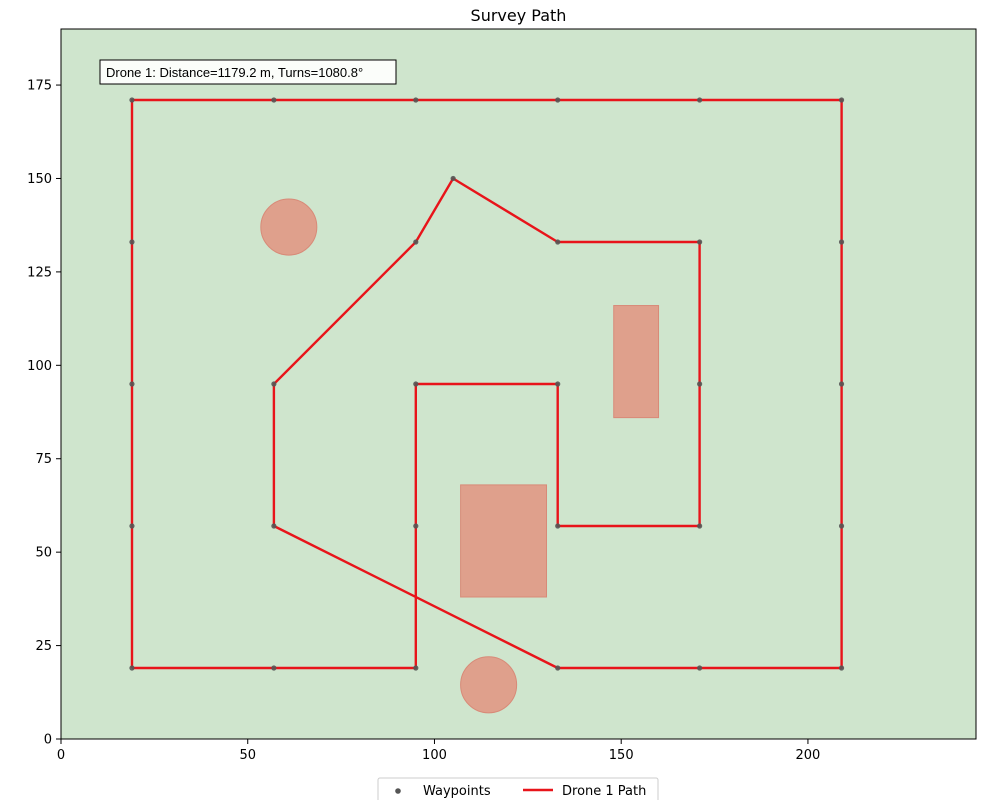 Image resolution: width=1000 pixels, height=800 pixels. I want to click on x-tick-label: 0, so click(61, 755).